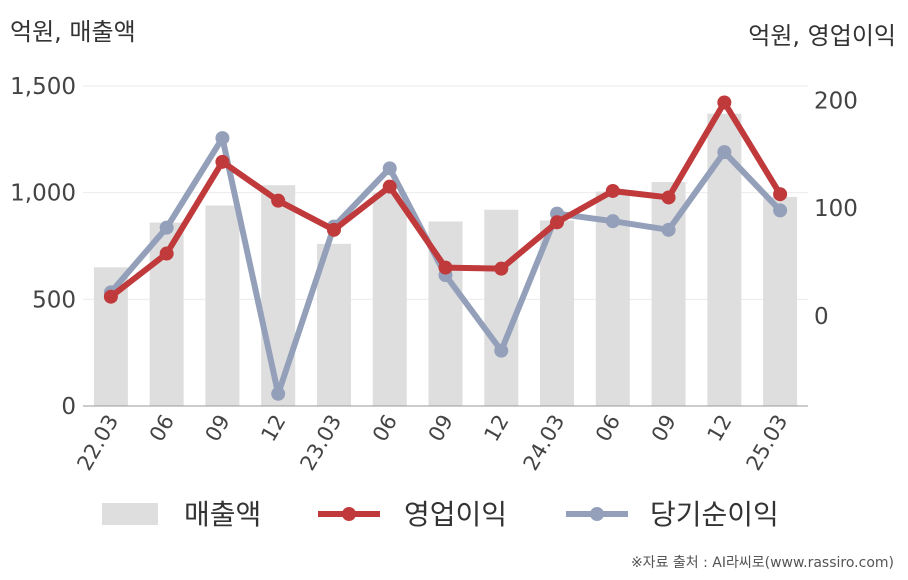  Describe the element at coordinates (822, 36) in the screenshot. I see `right-axis-unit-label: 억원, 영업이익` at that location.